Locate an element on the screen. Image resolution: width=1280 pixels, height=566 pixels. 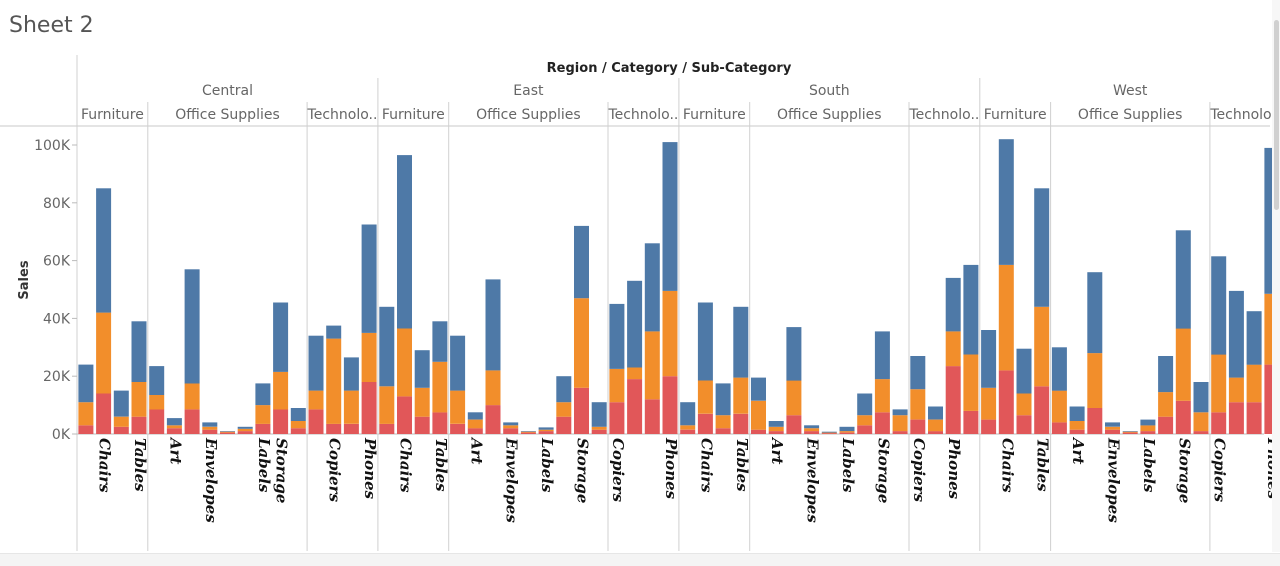
region-category-subcategory-header: Region / Category / Sub-Category is located at coordinates (669, 68).